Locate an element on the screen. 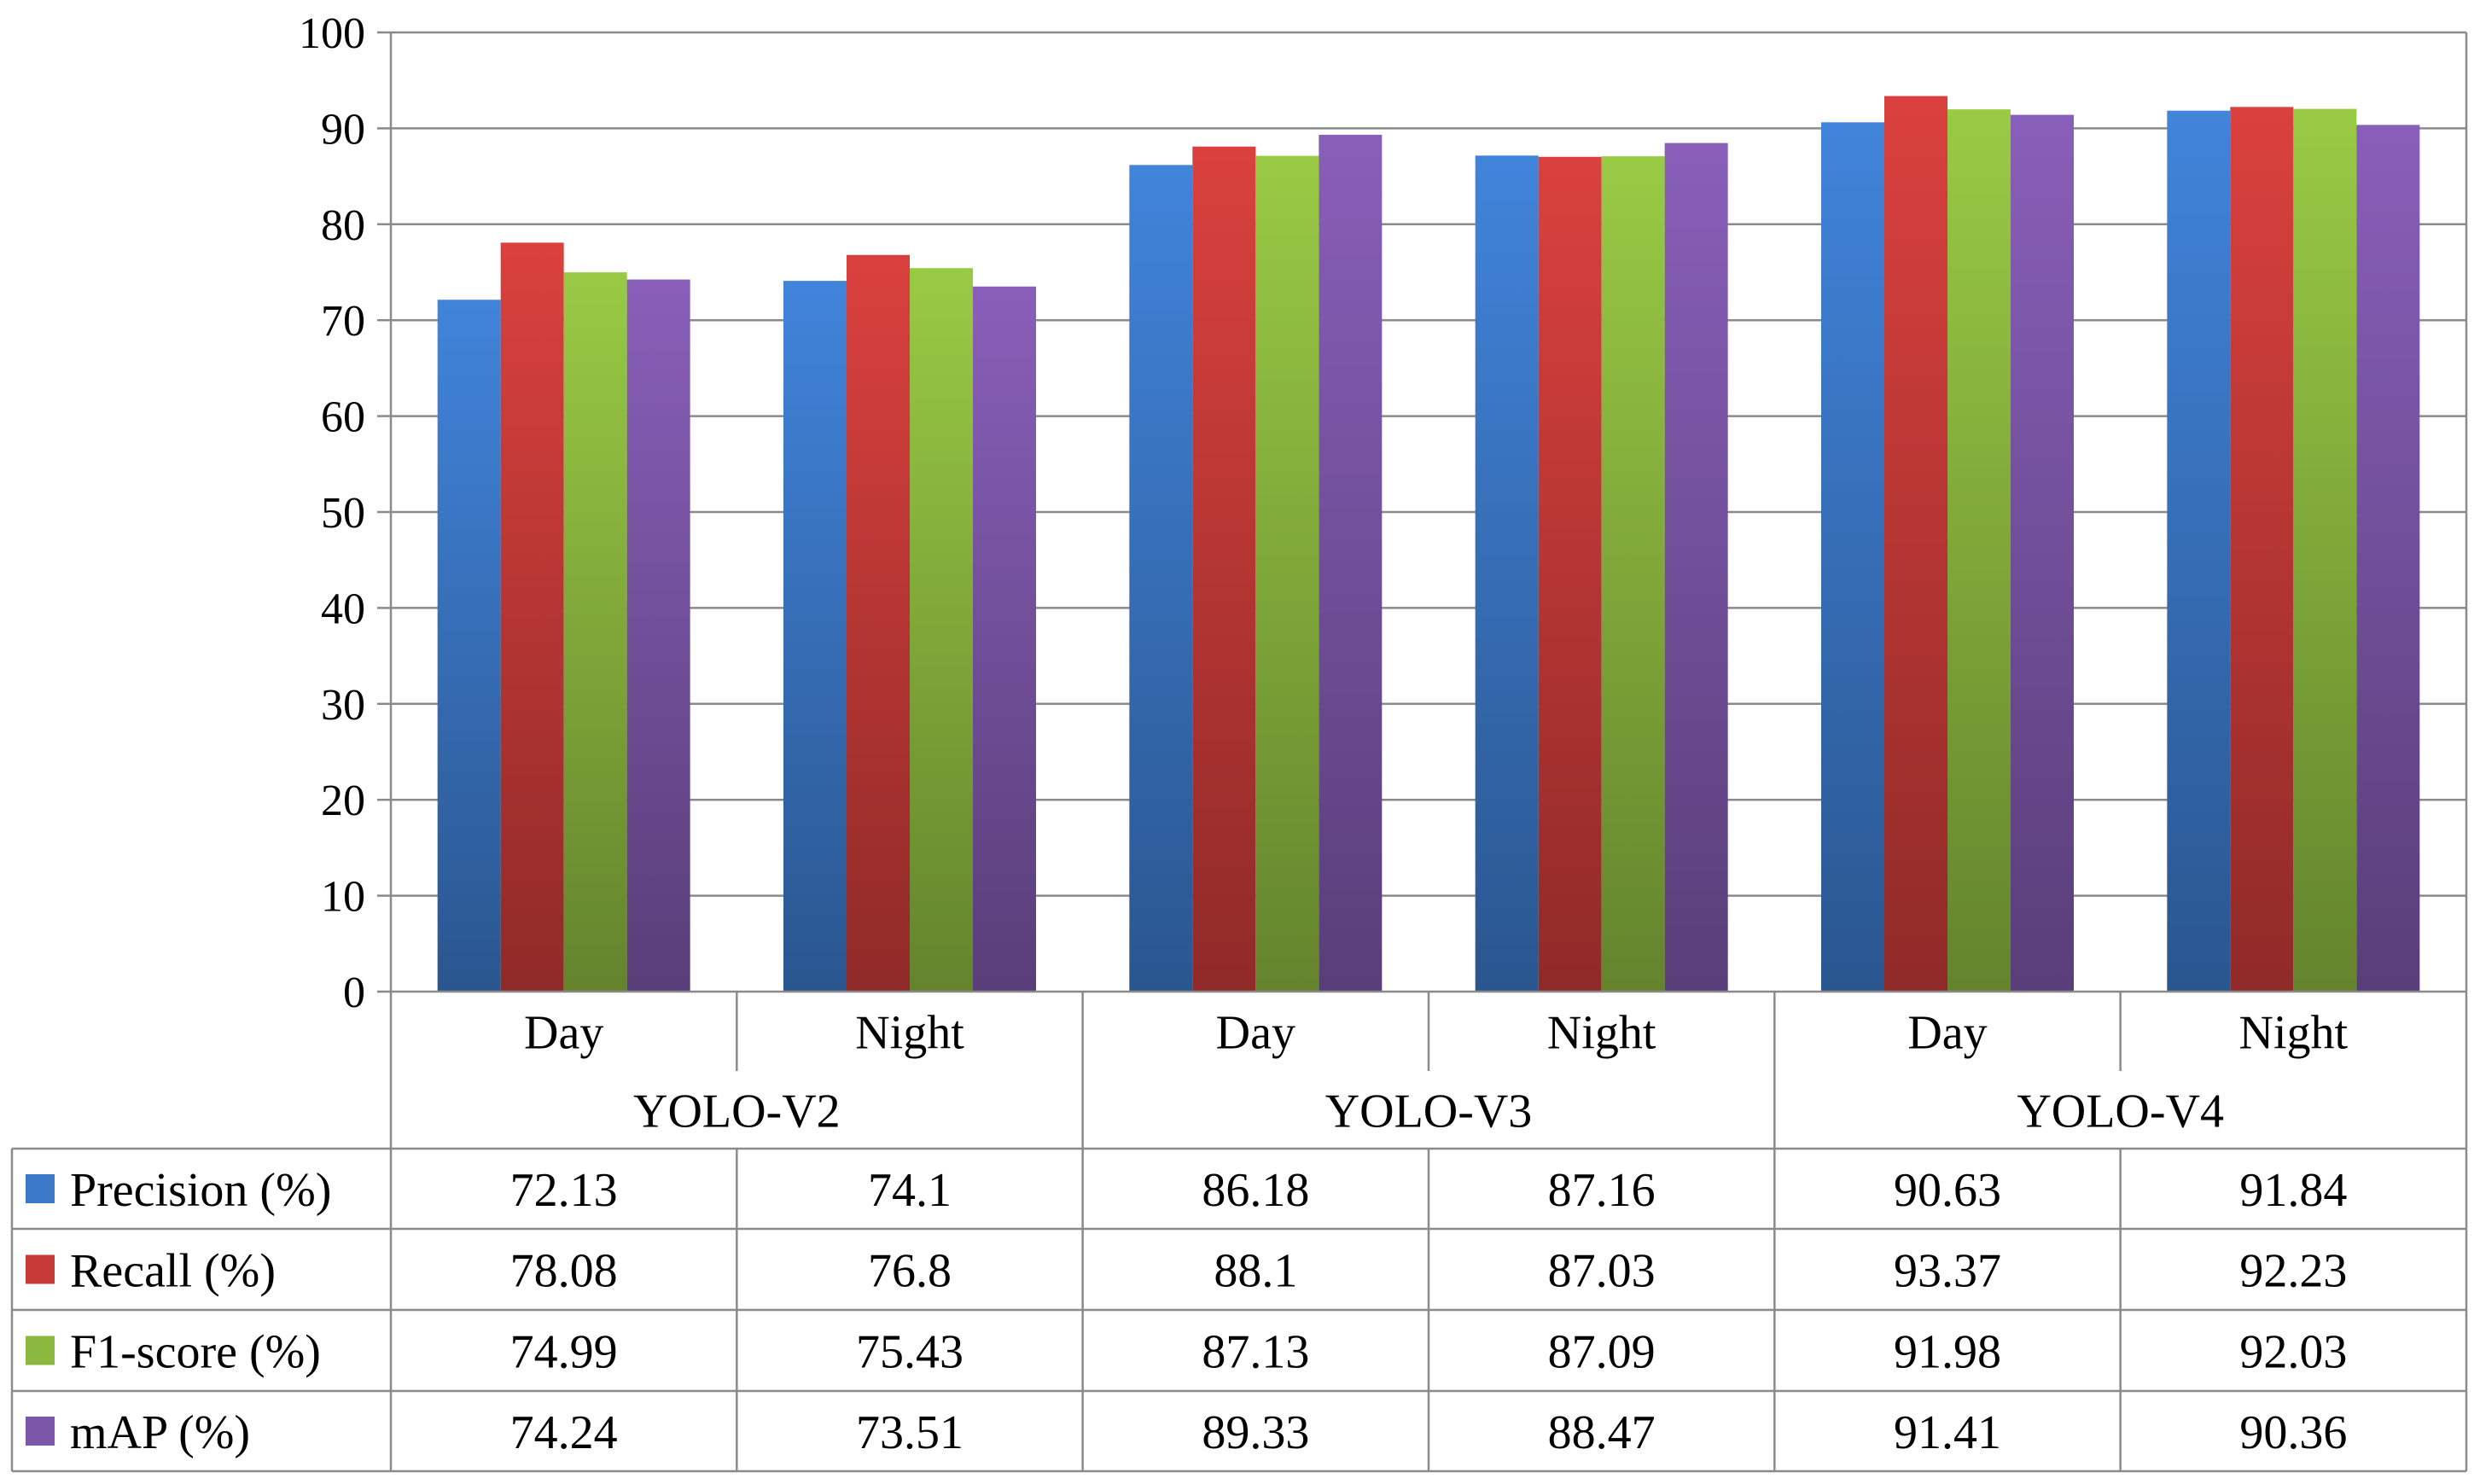  data-label: 78.08 is located at coordinates (564, 1271).